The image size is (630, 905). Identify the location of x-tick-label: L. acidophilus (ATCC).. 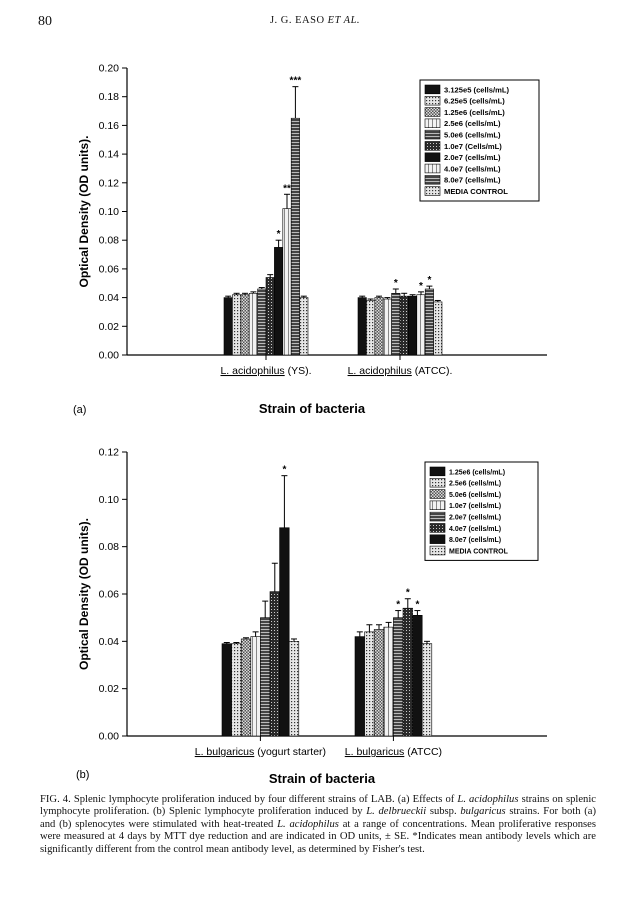
(400, 371).